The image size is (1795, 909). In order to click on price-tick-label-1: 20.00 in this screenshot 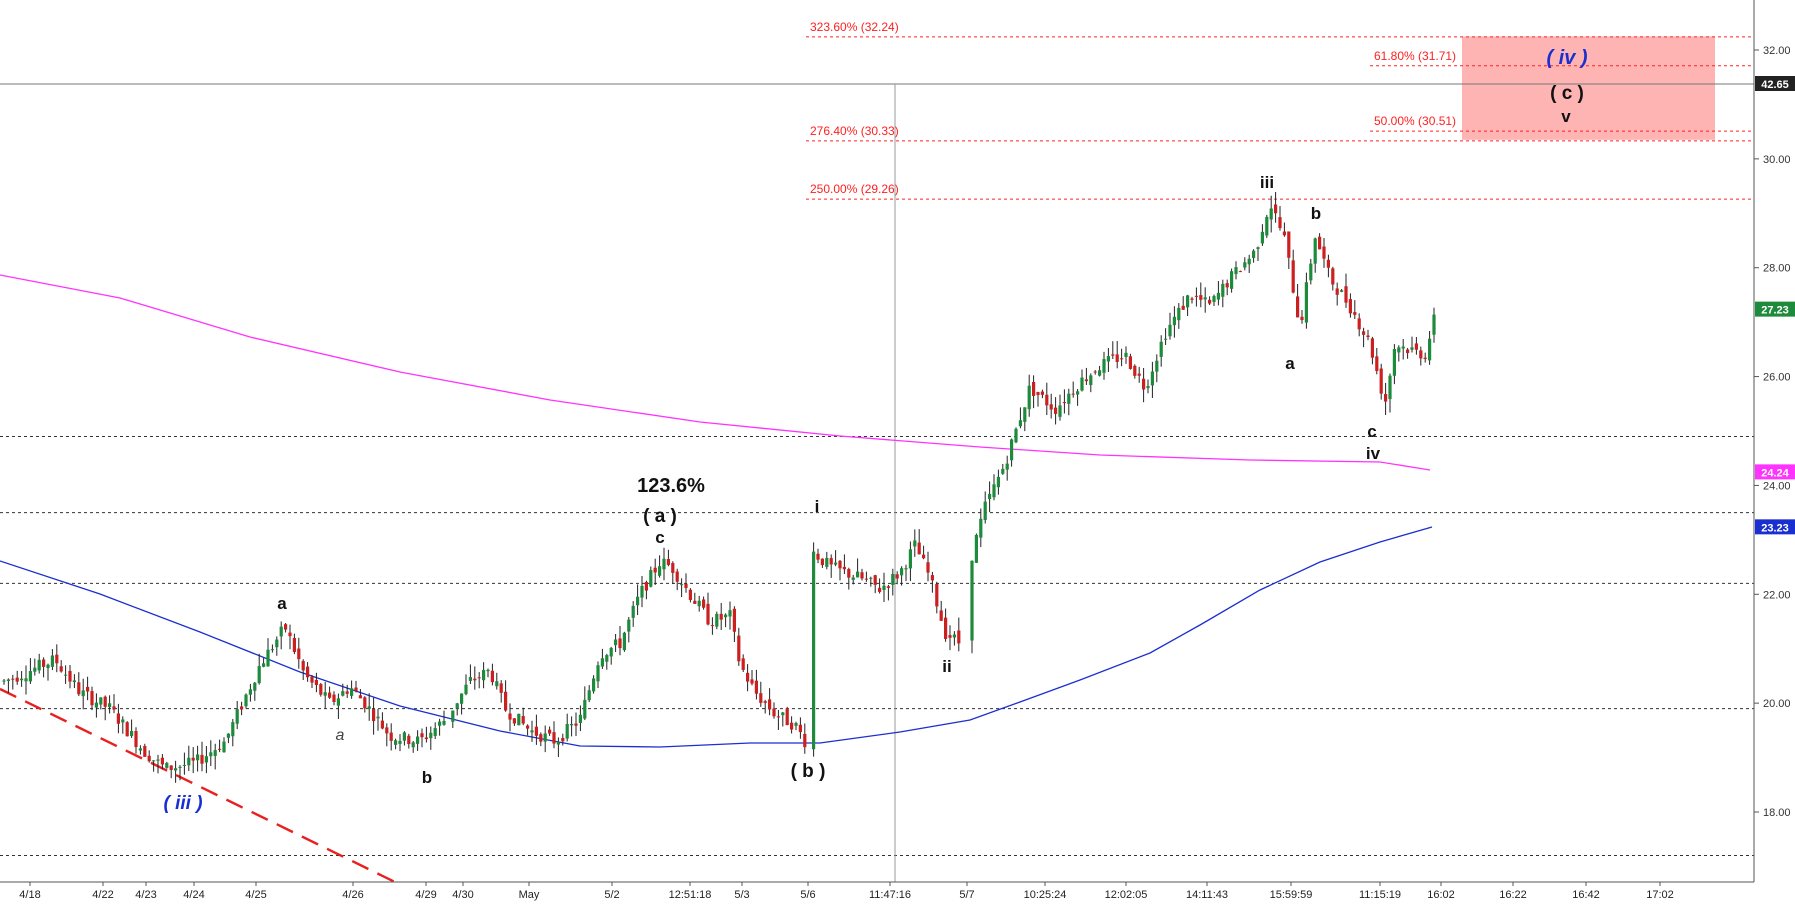, I will do `click(1777, 704)`.